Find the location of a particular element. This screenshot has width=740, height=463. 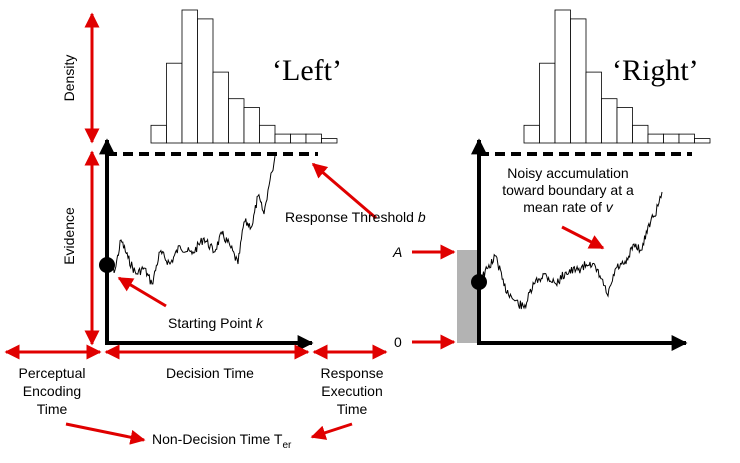

accumulation-pointer-arrow is located at coordinates (583, 237).